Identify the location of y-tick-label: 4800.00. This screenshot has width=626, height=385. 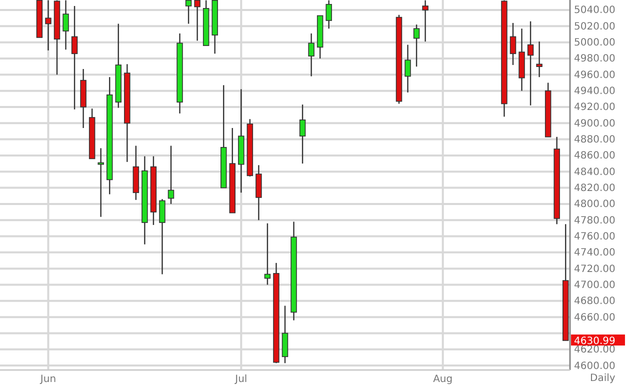
(595, 204).